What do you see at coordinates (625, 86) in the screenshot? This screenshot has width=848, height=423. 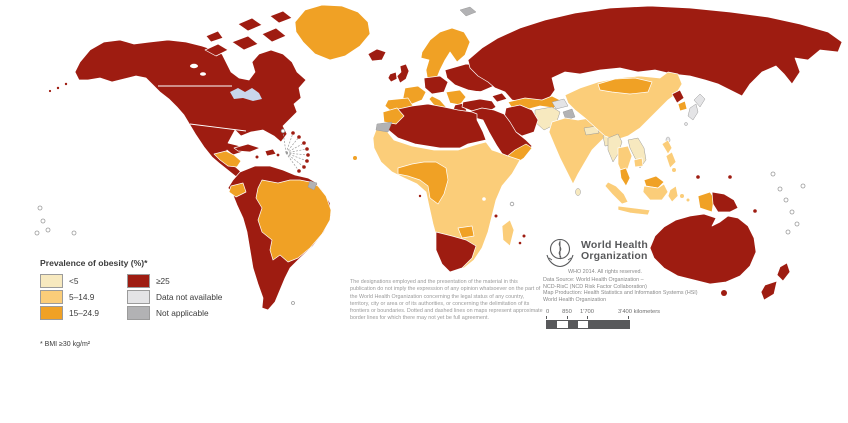 I see `region-mongolia` at bounding box center [625, 86].